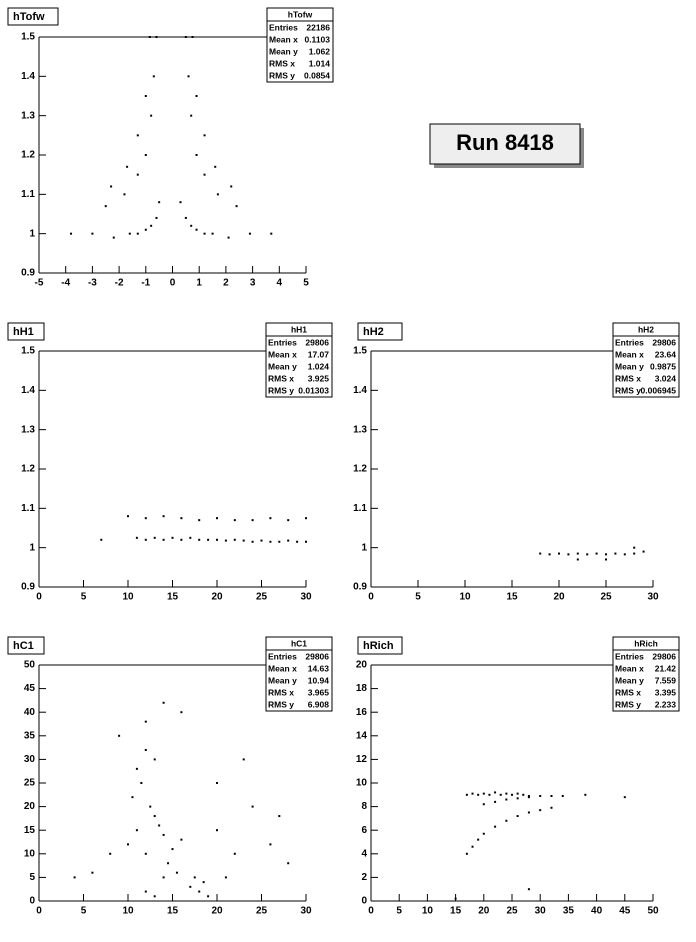 The height and width of the screenshot is (942, 696). I want to click on stats-value: 1.014, so click(320, 63).